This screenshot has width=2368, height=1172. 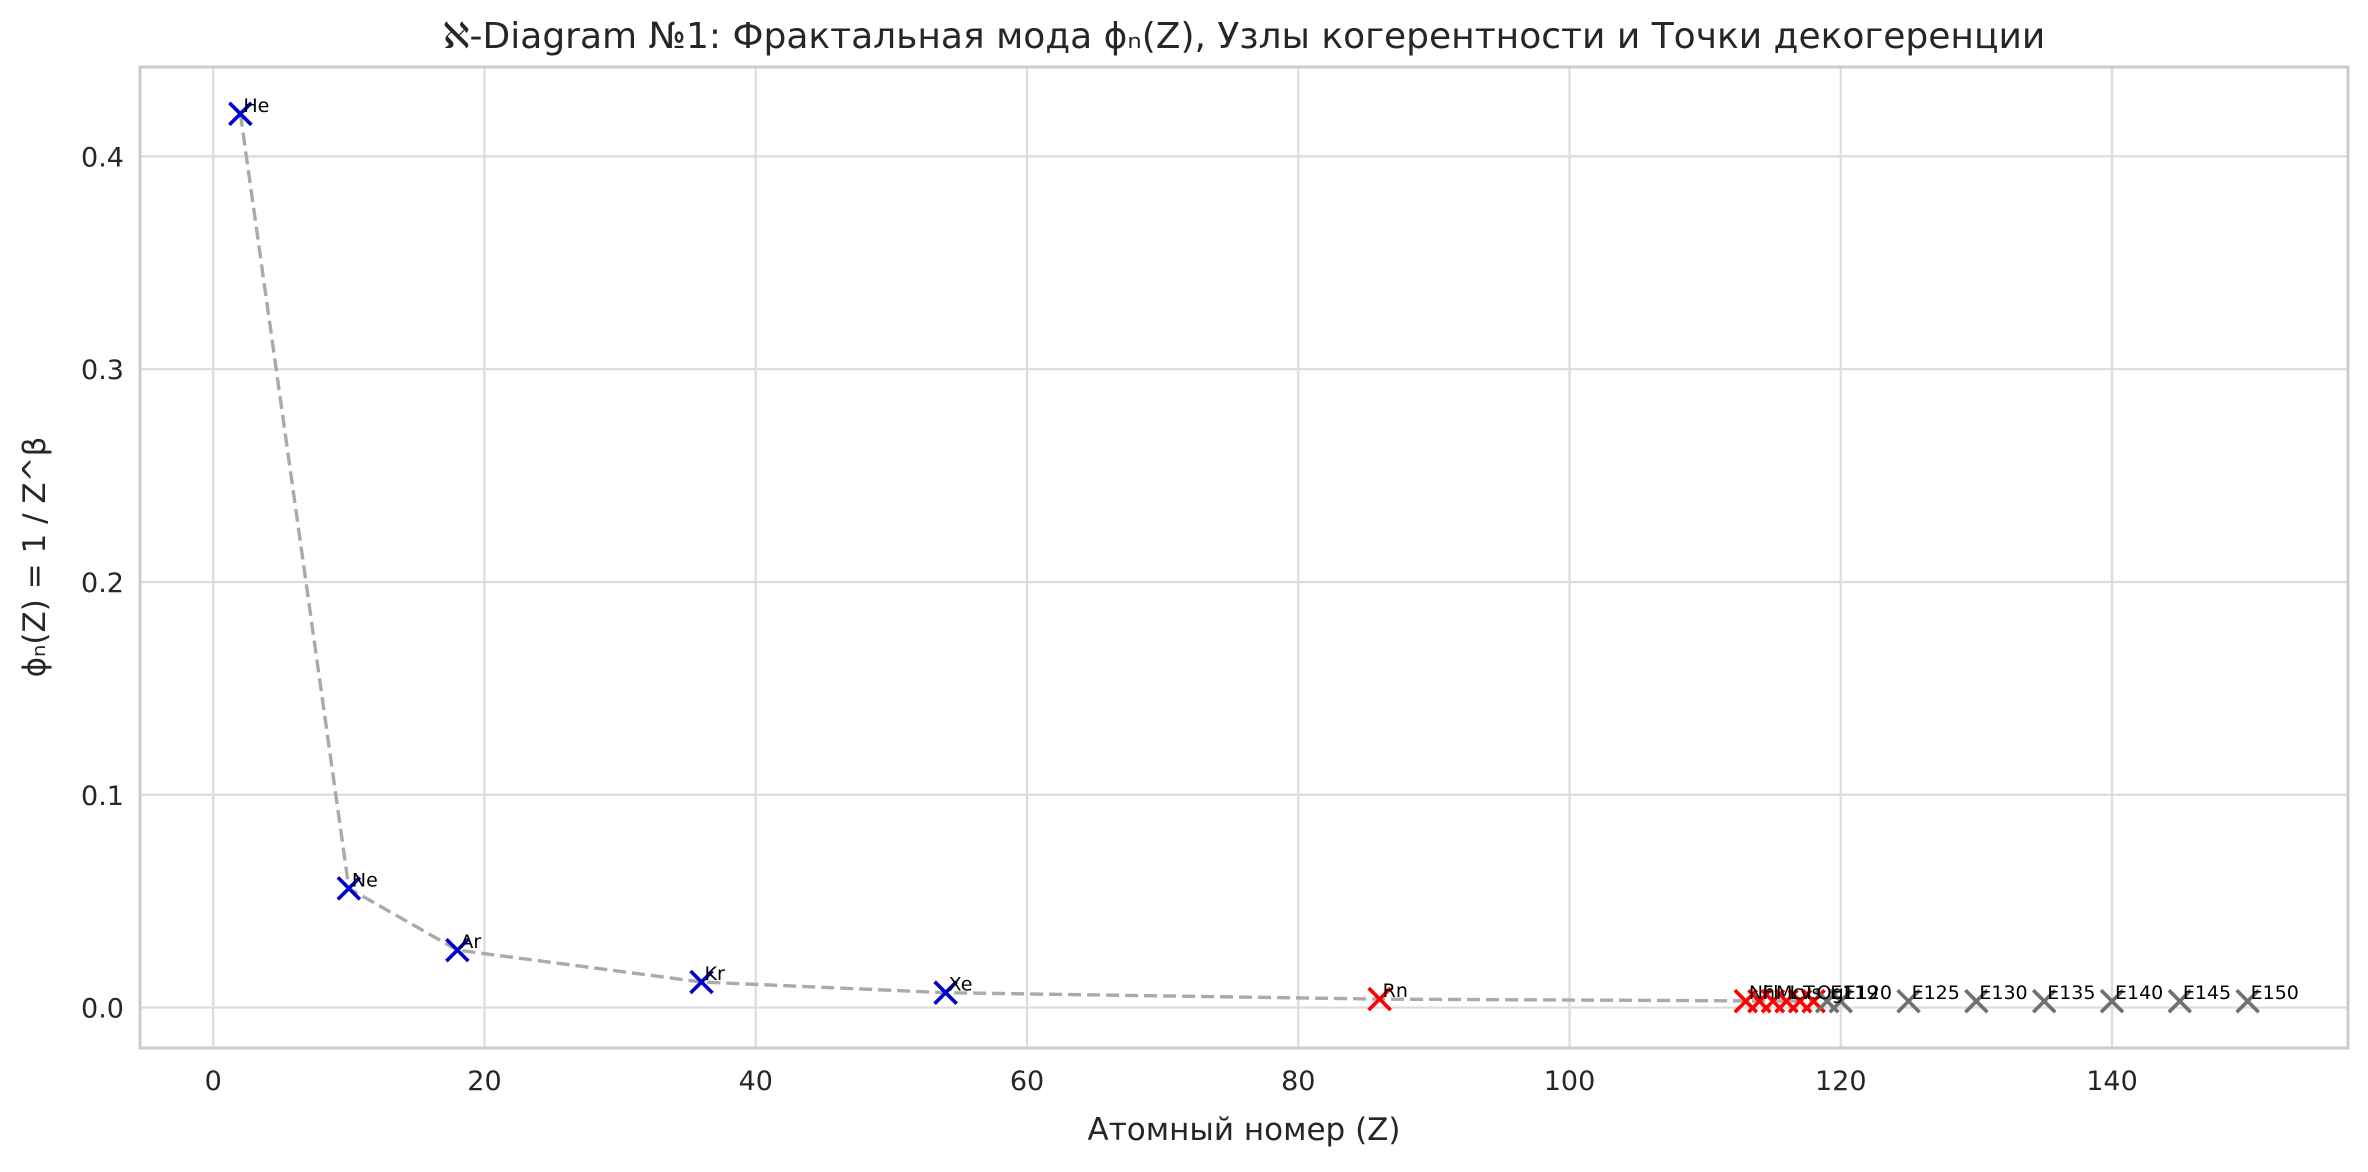 I want to click on data-point-e135, so click(x=2044, y=1001).